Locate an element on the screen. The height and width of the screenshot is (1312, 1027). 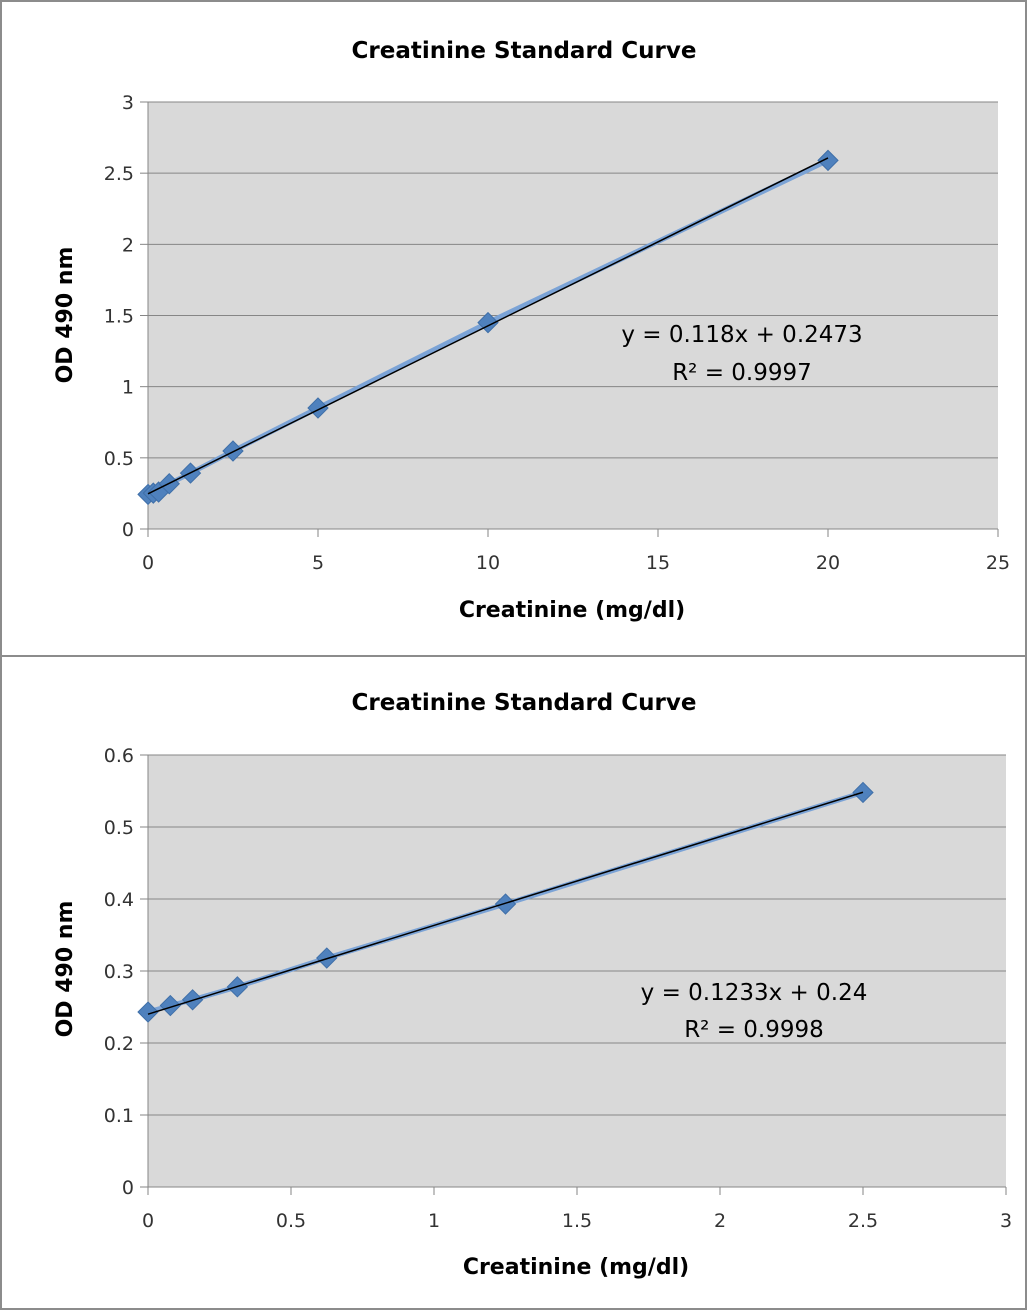
x-tick-label: 5 is located at coordinates (318, 563).